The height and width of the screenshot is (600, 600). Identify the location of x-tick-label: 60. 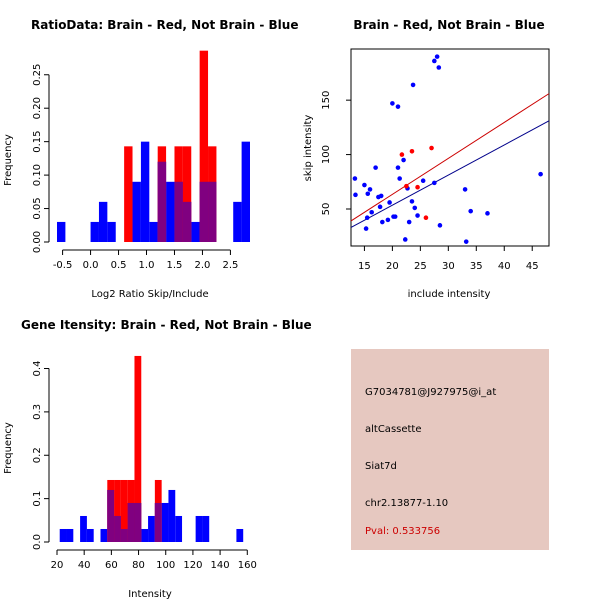
(111, 565).